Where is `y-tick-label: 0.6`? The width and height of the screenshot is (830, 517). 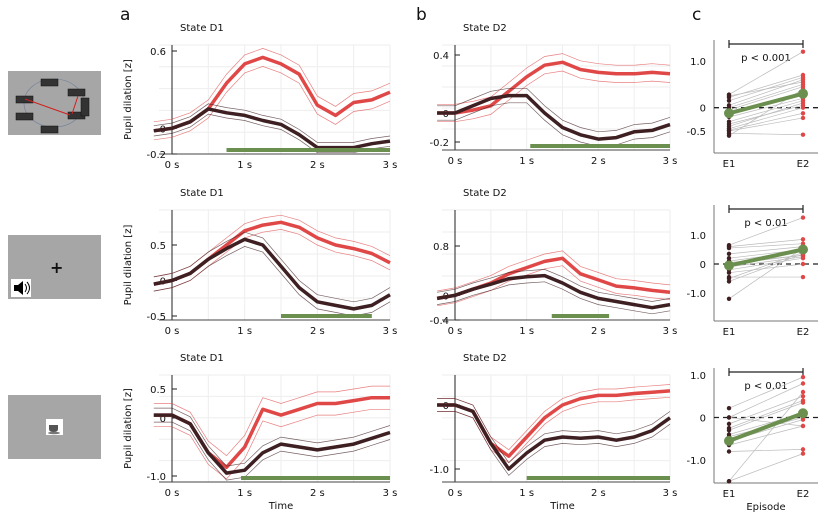 y-tick-label: 0.6 is located at coordinates (158, 52).